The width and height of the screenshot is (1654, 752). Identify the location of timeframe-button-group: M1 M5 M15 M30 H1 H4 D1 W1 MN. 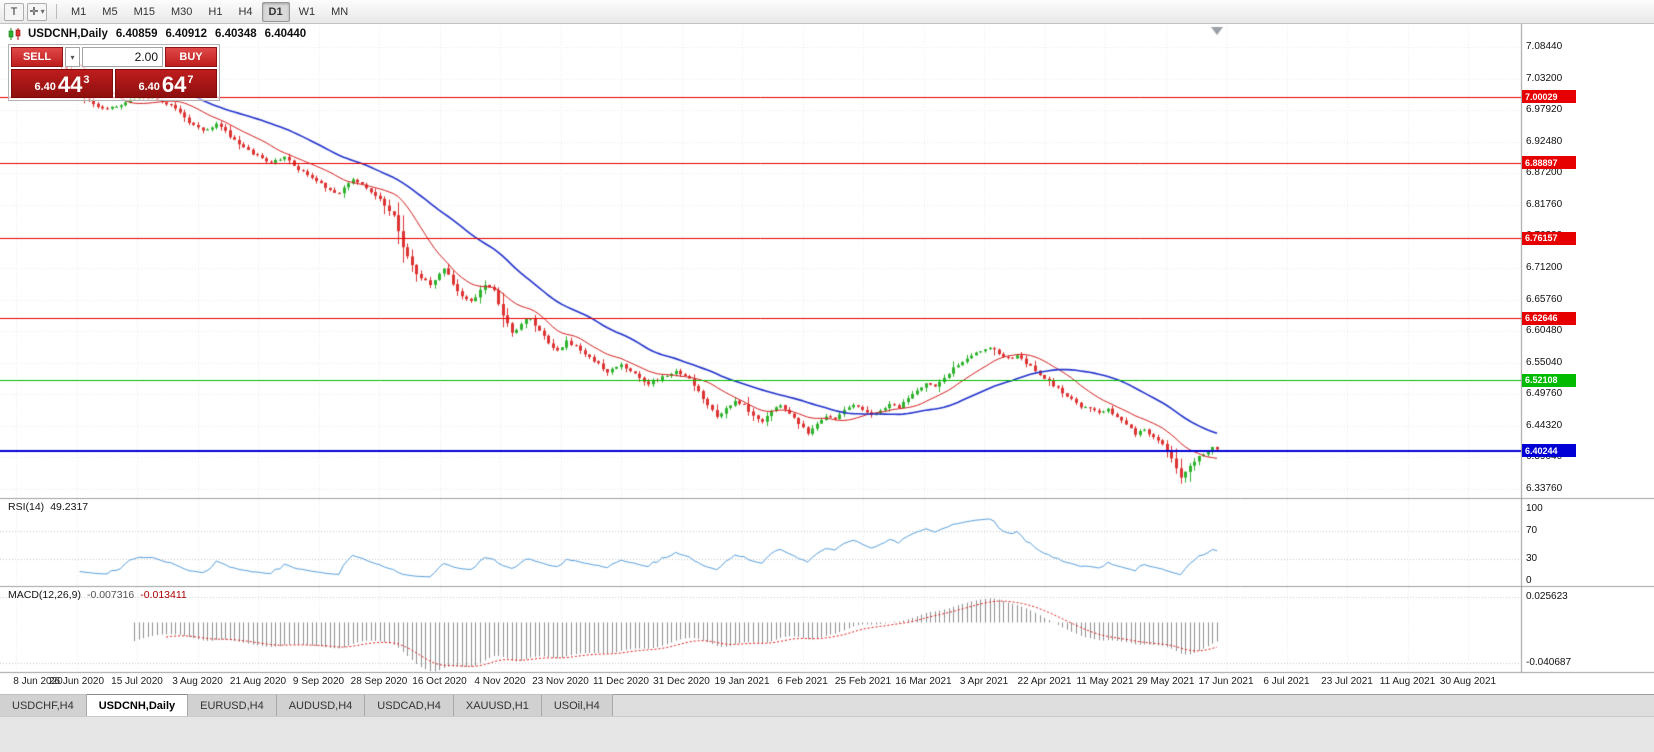
(209, 11).